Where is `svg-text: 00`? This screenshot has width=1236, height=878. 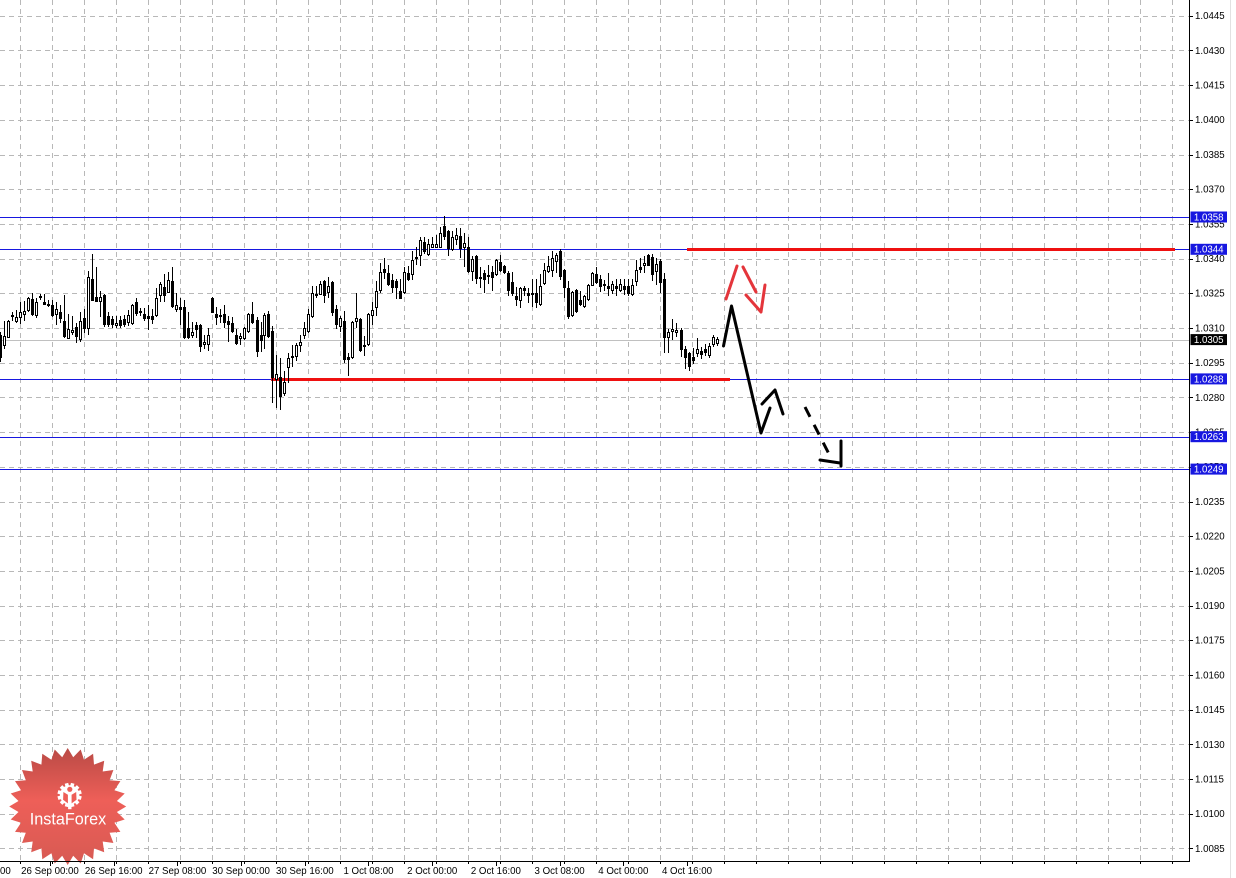 svg-text: 00 is located at coordinates (5, 871).